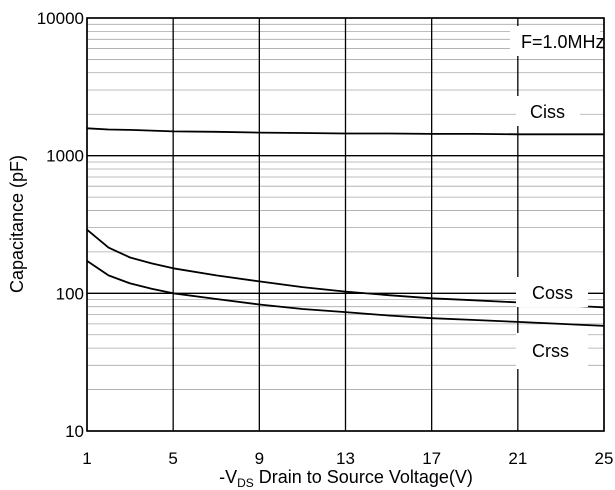  I want to click on y-tick-label: 10000, so click(60, 18).